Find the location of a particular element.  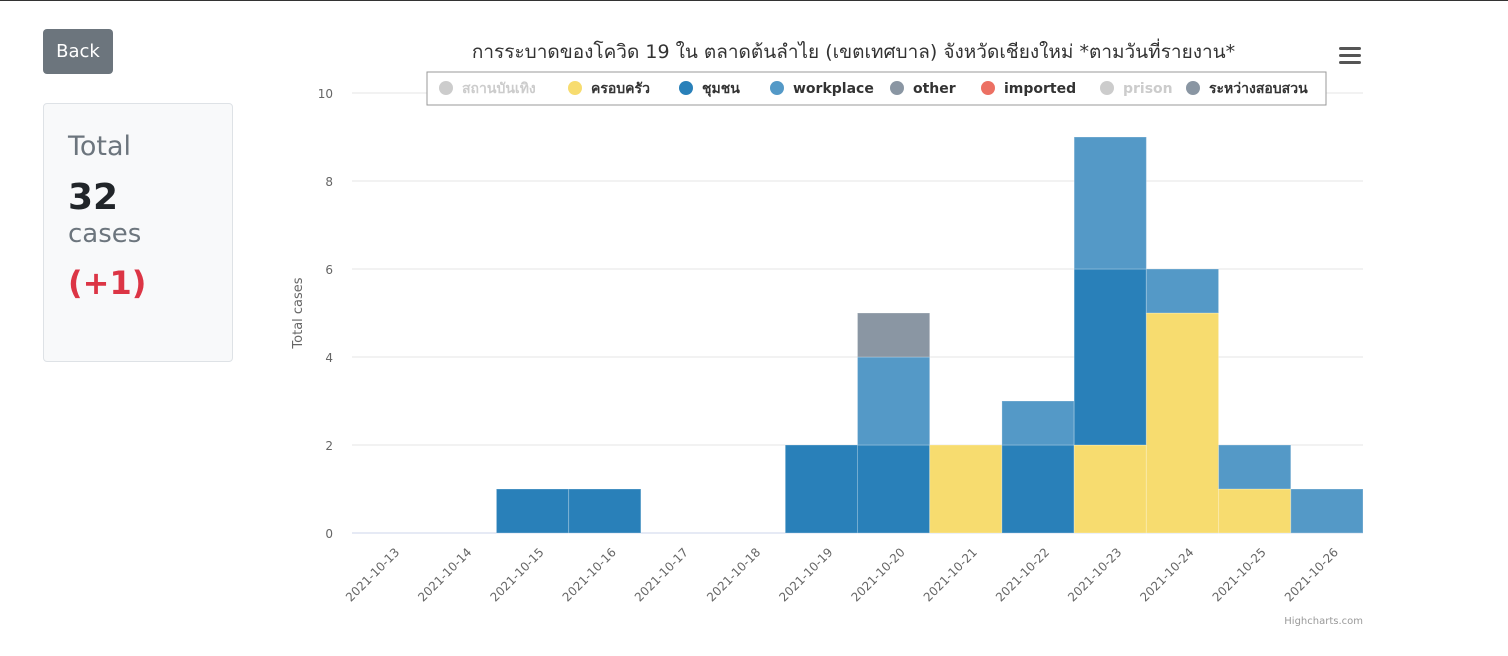

x-tick-label: 2021-10-18 is located at coordinates (733, 574).